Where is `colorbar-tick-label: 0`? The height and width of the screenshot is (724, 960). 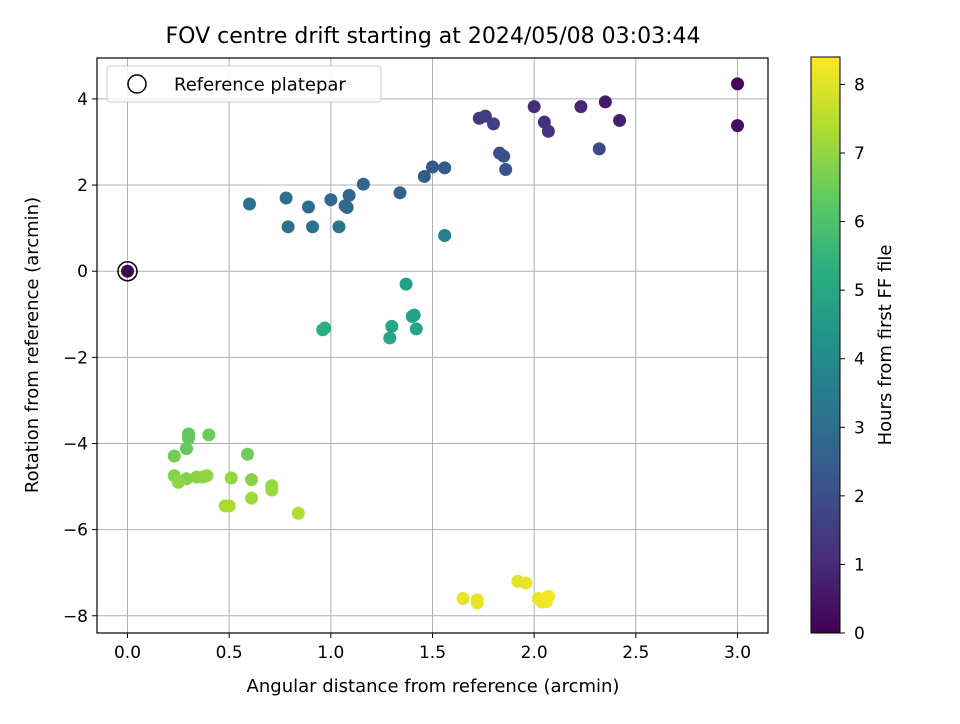 colorbar-tick-label: 0 is located at coordinates (859, 634).